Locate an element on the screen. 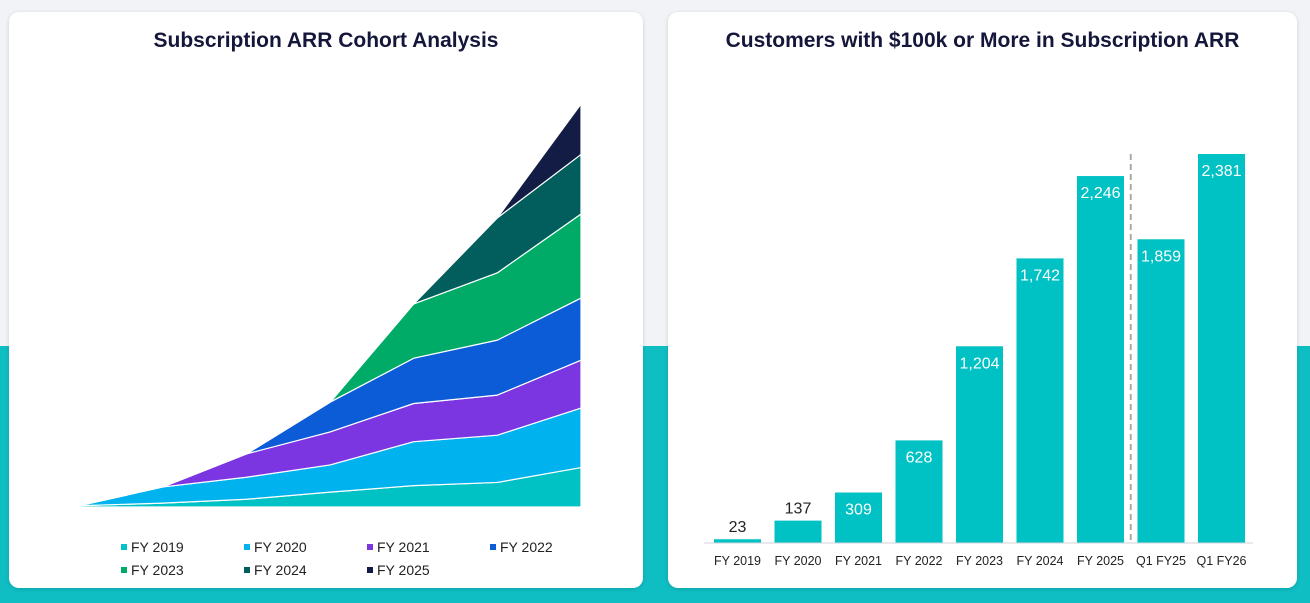 This screenshot has height=603, width=1310. legend-label: FY 2022 is located at coordinates (526, 547).